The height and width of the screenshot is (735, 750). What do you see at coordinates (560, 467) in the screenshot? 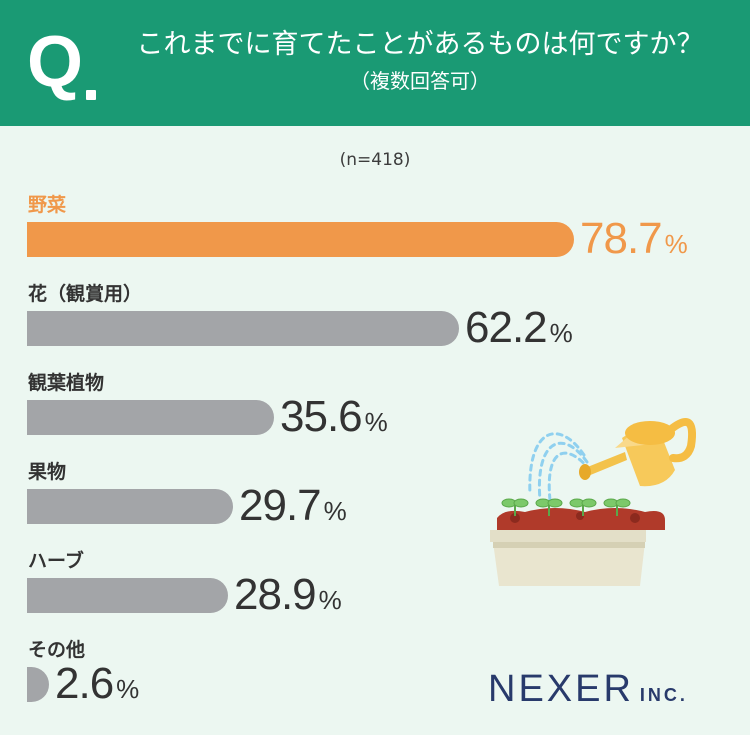
I see `water-stream-icon` at bounding box center [560, 467].